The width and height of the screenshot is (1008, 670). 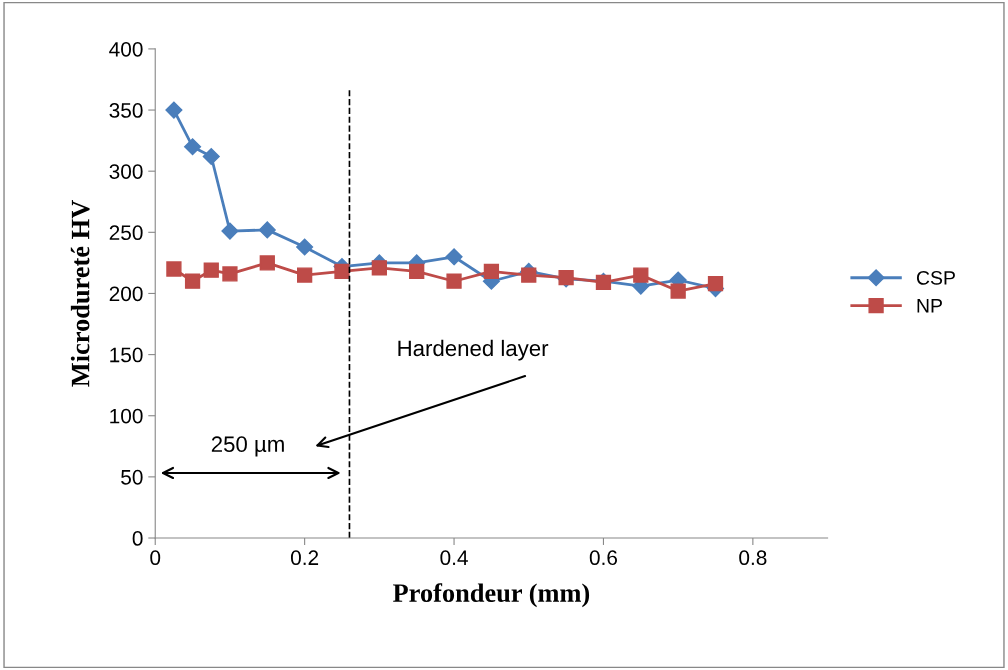 What do you see at coordinates (603, 558) in the screenshot?
I see `x-tick-label: 0.6` at bounding box center [603, 558].